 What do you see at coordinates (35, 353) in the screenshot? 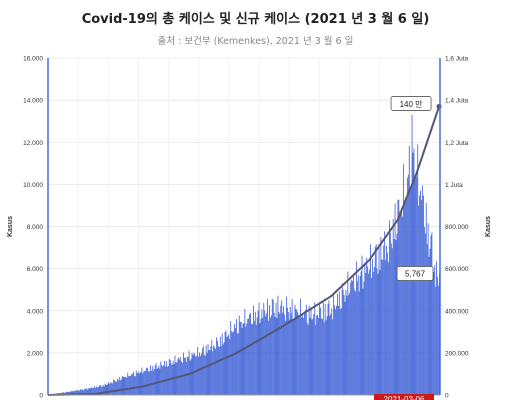
I see `y-tick-label-left: 2.000` at bounding box center [35, 353].